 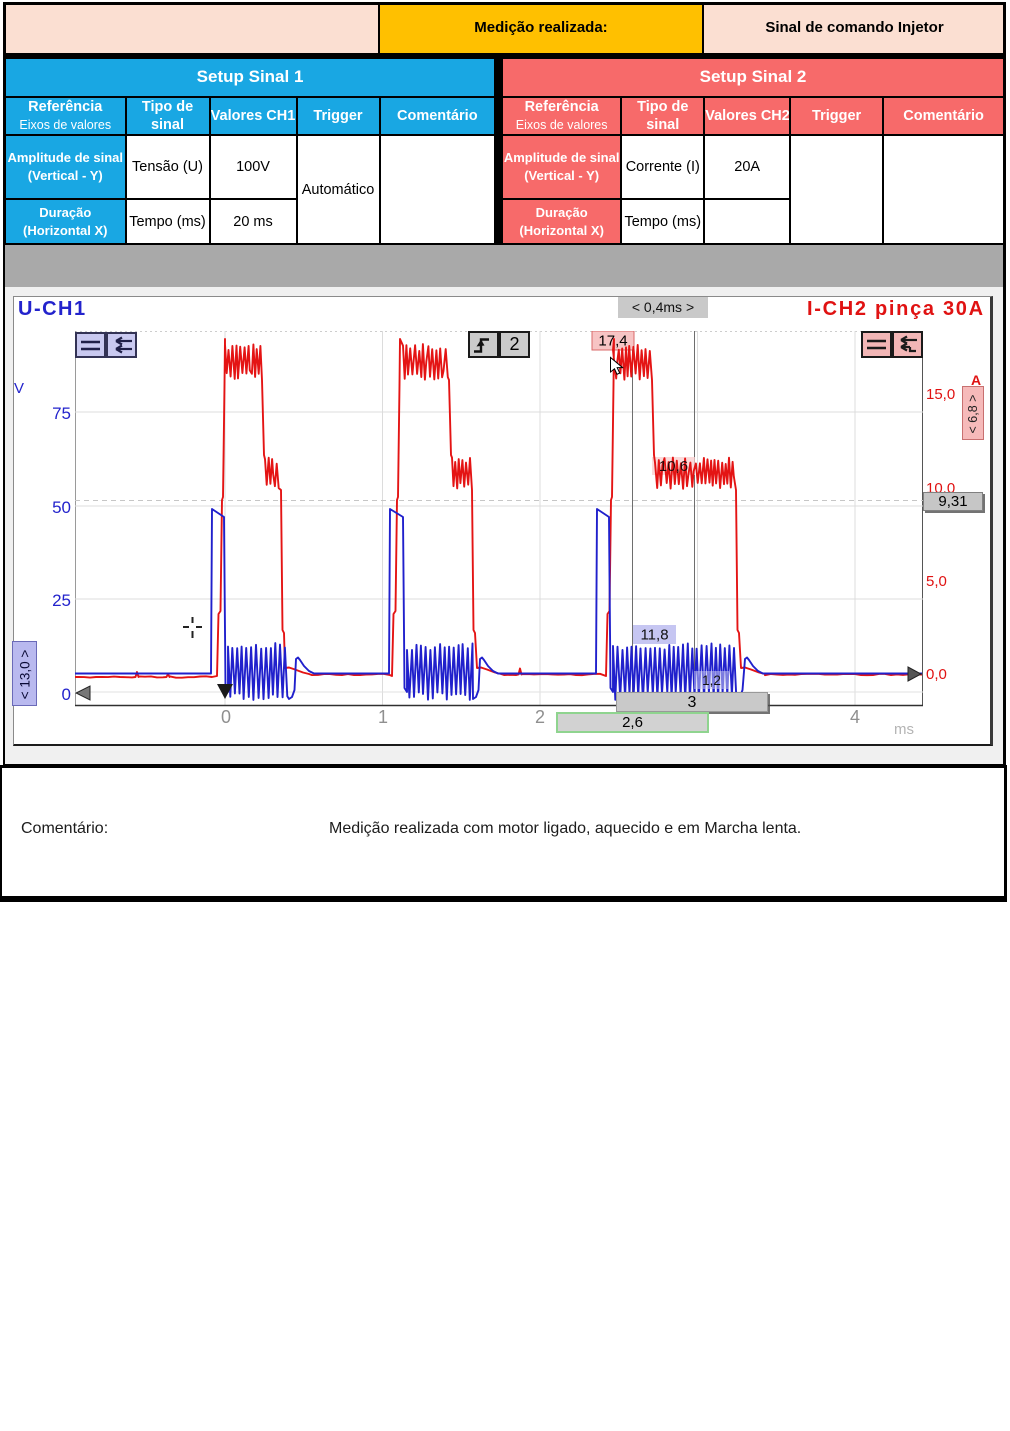 What do you see at coordinates (654, 635) in the screenshot?
I see `svg-text: 11,8` at bounding box center [654, 635].